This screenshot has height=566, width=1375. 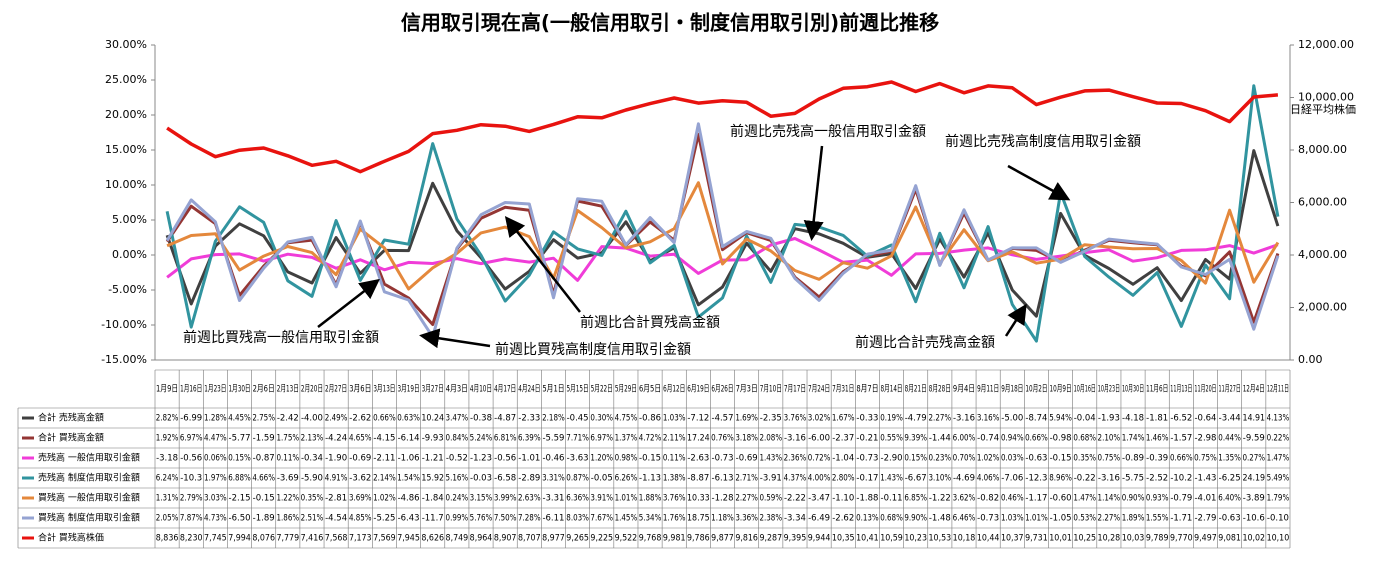 What do you see at coordinates (747, 389) in the screenshot?
I see `x-tick-label: 7月3日` at bounding box center [747, 389].